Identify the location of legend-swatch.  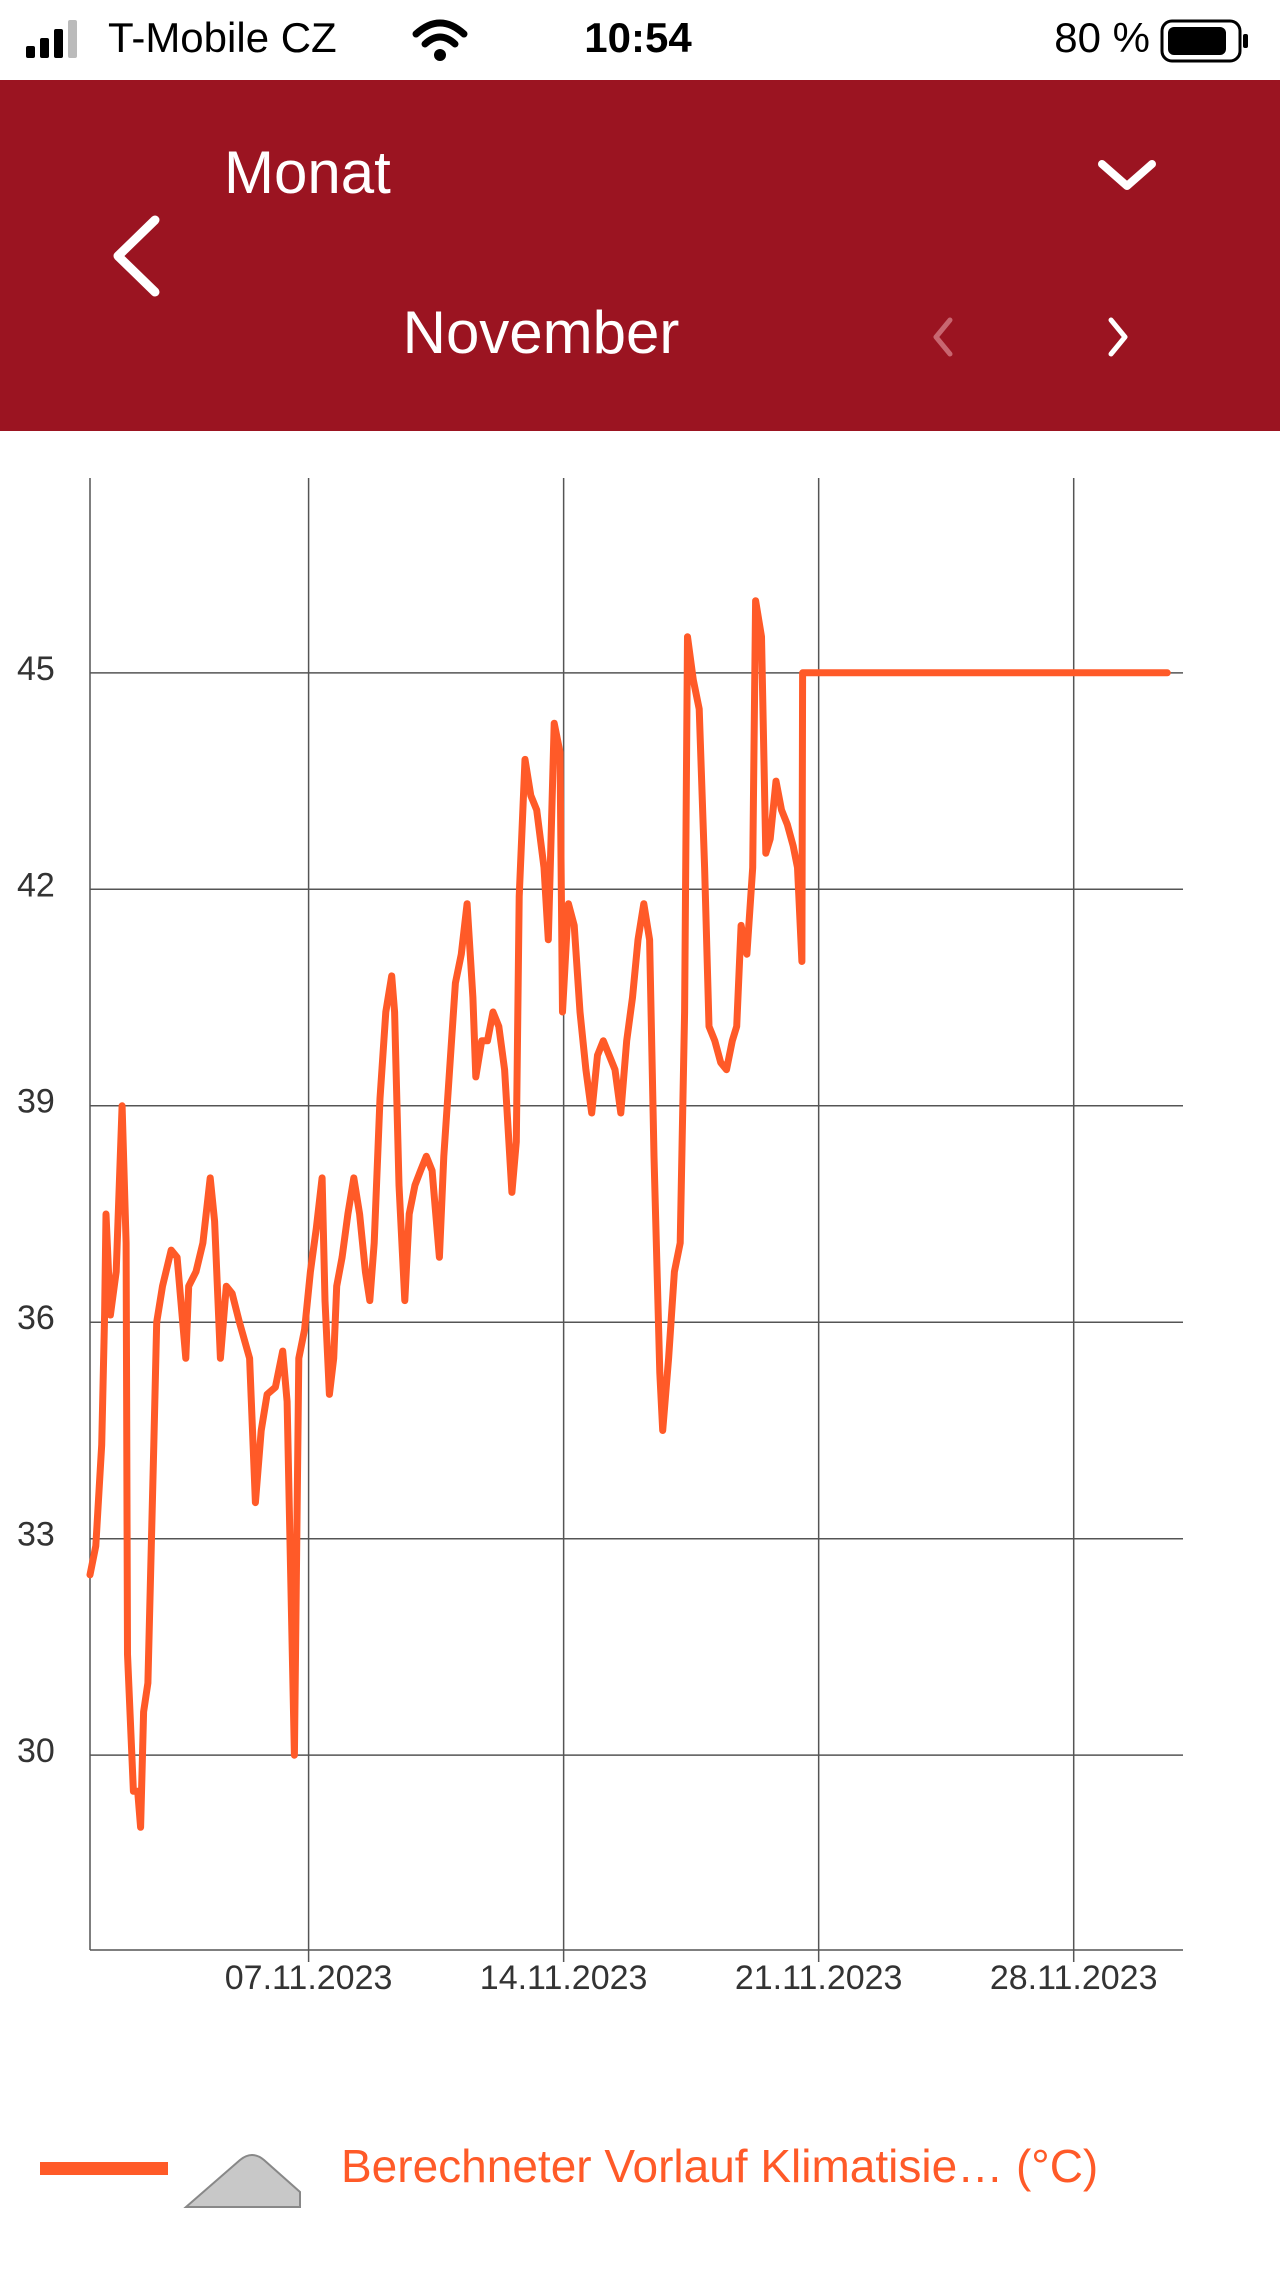
(104, 2168).